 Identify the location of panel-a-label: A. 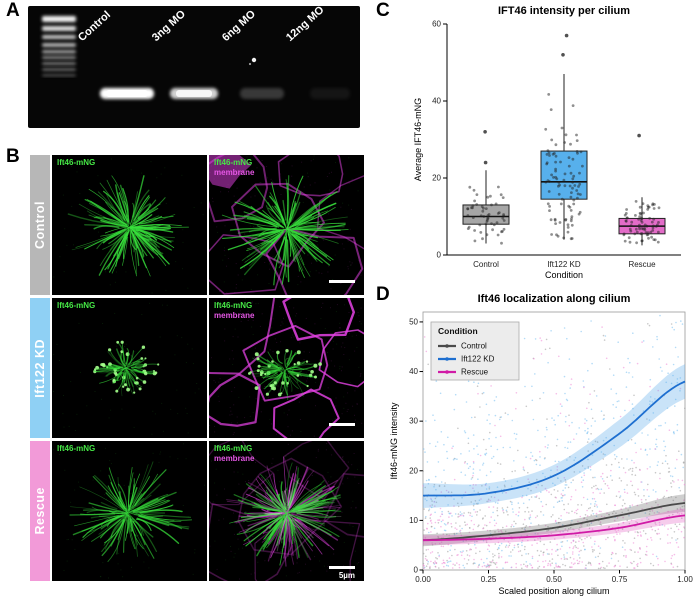
(13, 10).